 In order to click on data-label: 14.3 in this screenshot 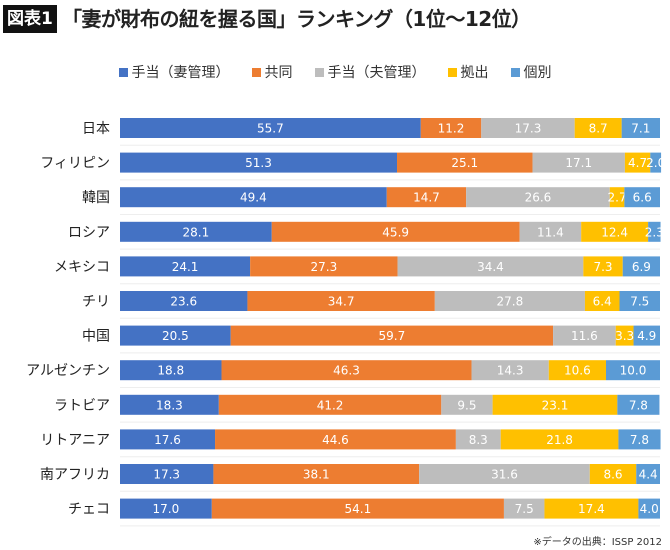, I will do `click(510, 371)`.